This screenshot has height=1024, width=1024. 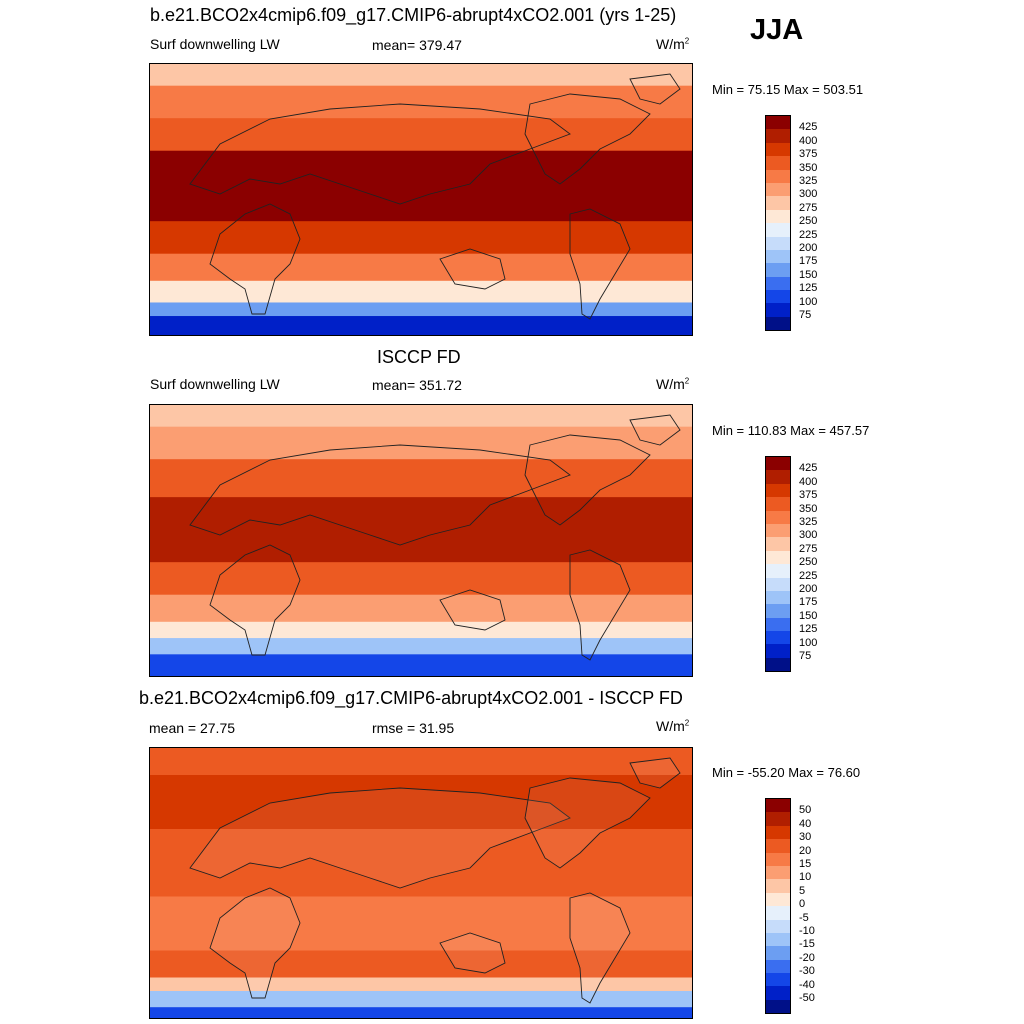 What do you see at coordinates (805, 864) in the screenshot?
I see `colorbar-tick-label: 15` at bounding box center [805, 864].